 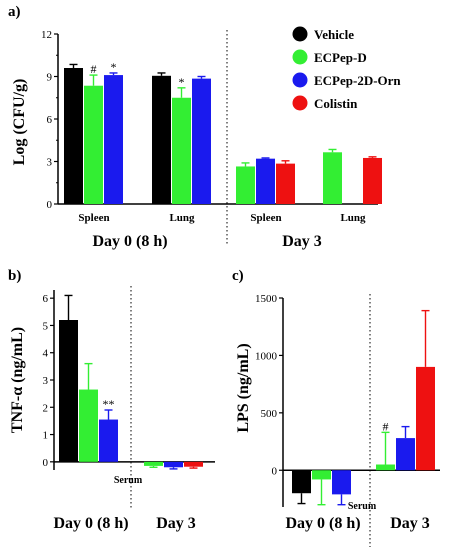 What do you see at coordinates (243, 387) in the screenshot?
I see `y-axis-label: LPS (ng/mL)` at bounding box center [243, 387].